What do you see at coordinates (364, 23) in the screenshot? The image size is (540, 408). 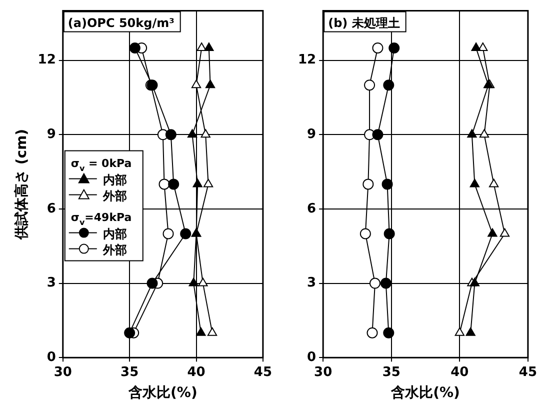 I see `chart-title: (b) 未処理土` at bounding box center [364, 23].